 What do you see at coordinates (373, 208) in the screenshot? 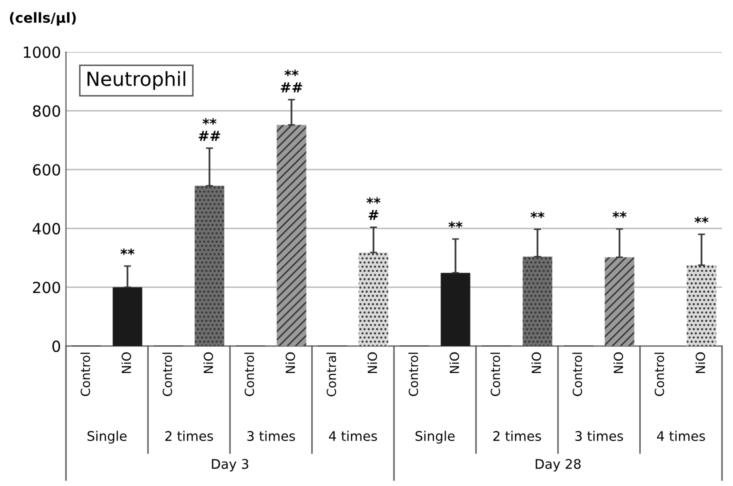
I see `annotation: ** #` at bounding box center [373, 208].